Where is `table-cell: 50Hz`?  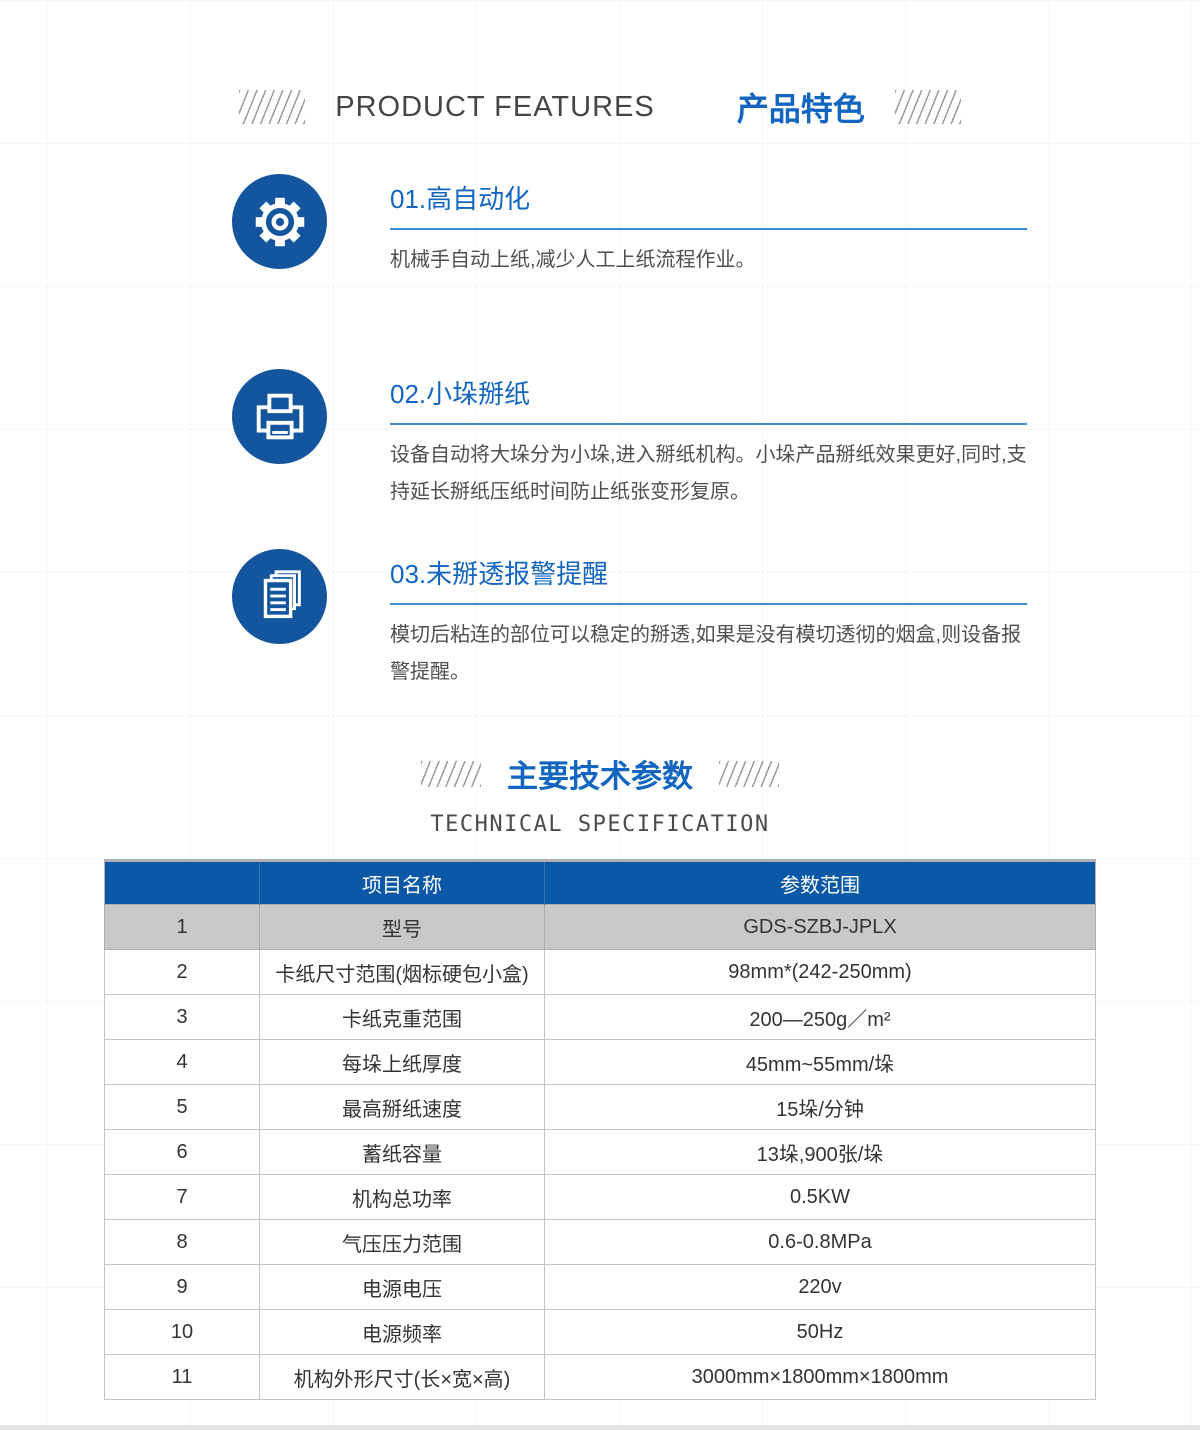
table-cell: 50Hz is located at coordinates (820, 1332).